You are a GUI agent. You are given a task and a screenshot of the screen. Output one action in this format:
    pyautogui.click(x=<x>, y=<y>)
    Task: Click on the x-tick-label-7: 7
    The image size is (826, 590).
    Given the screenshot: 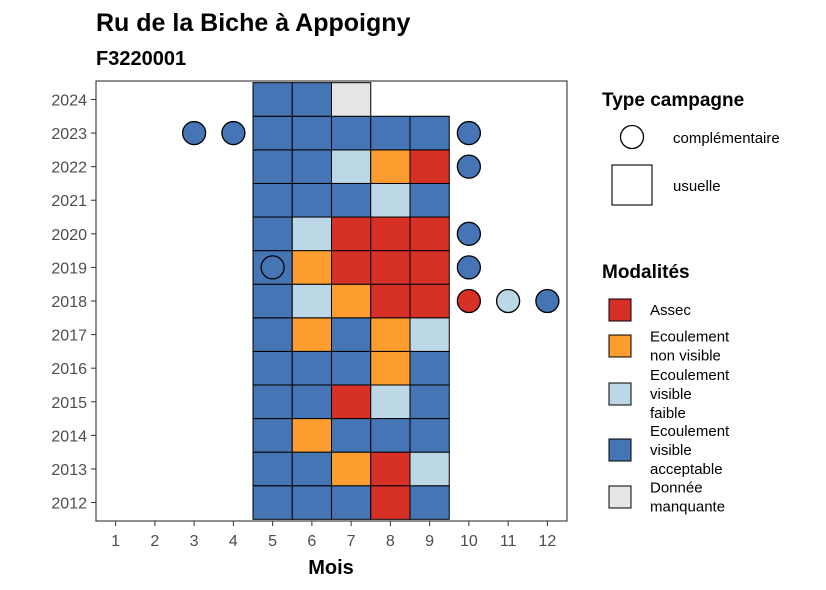 What is the action you would take?
    pyautogui.click(x=351, y=541)
    